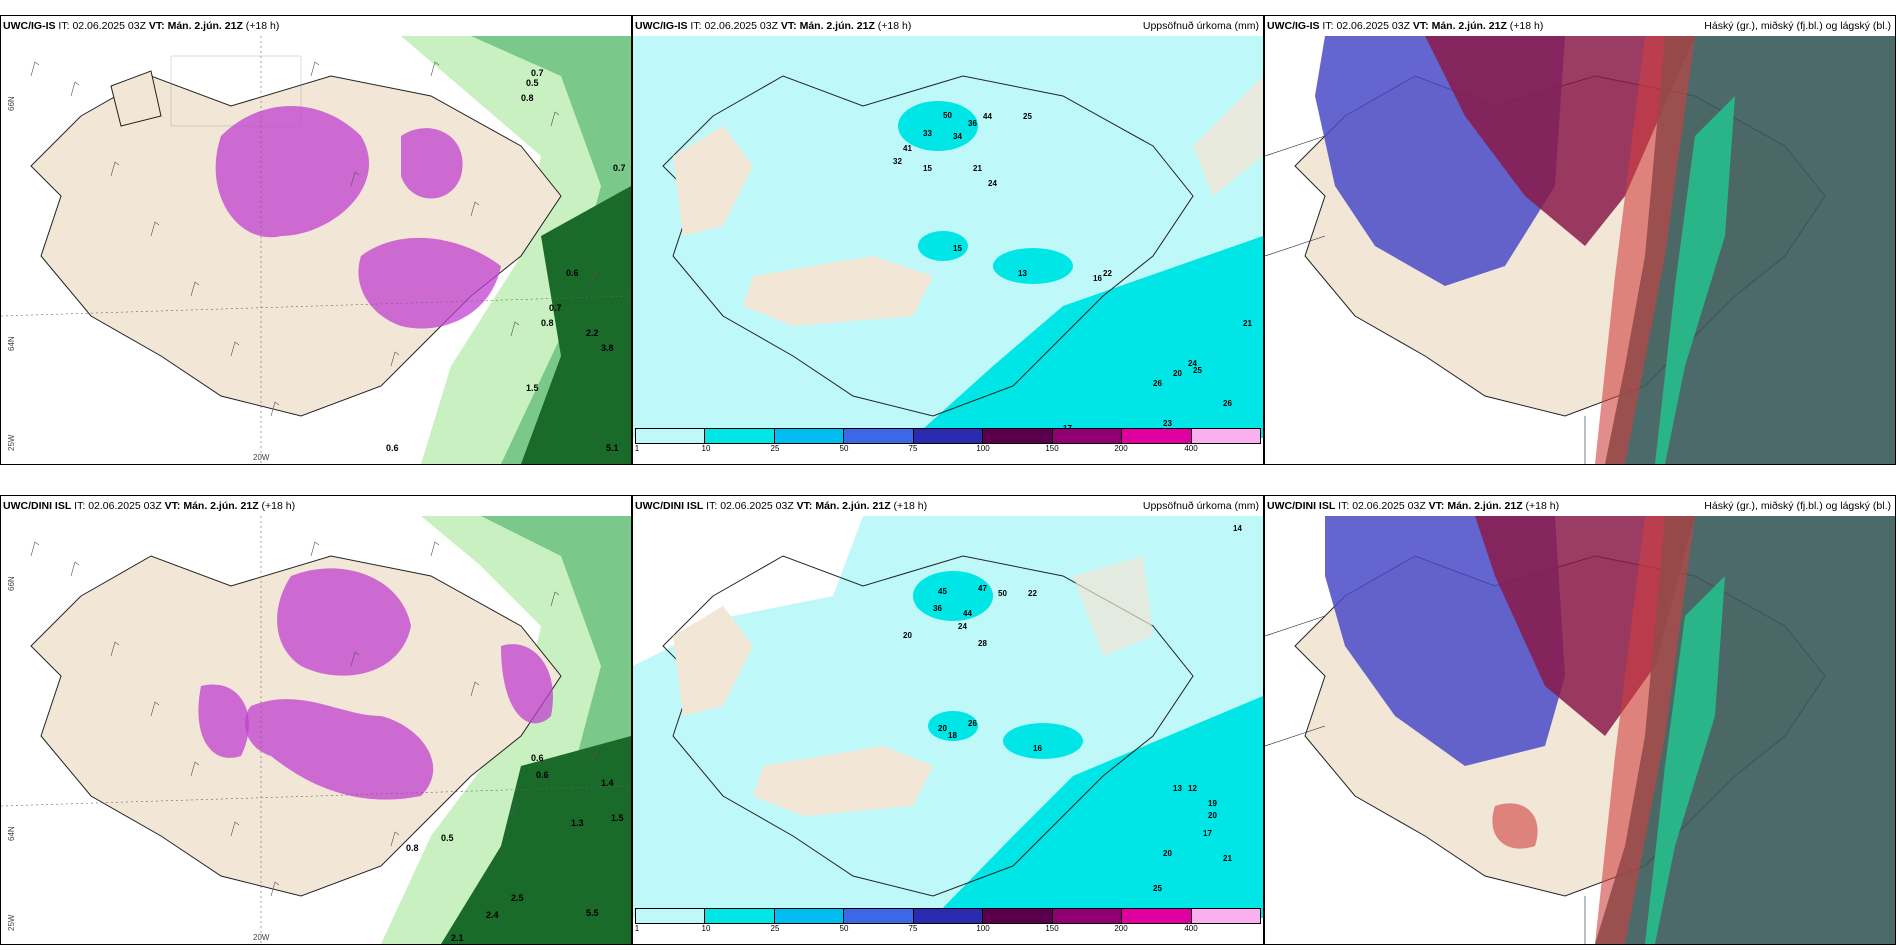 Image resolution: width=1900 pixels, height=950 pixels. Describe the element at coordinates (897, 161) in the screenshot. I see `precip-label: 32` at that location.